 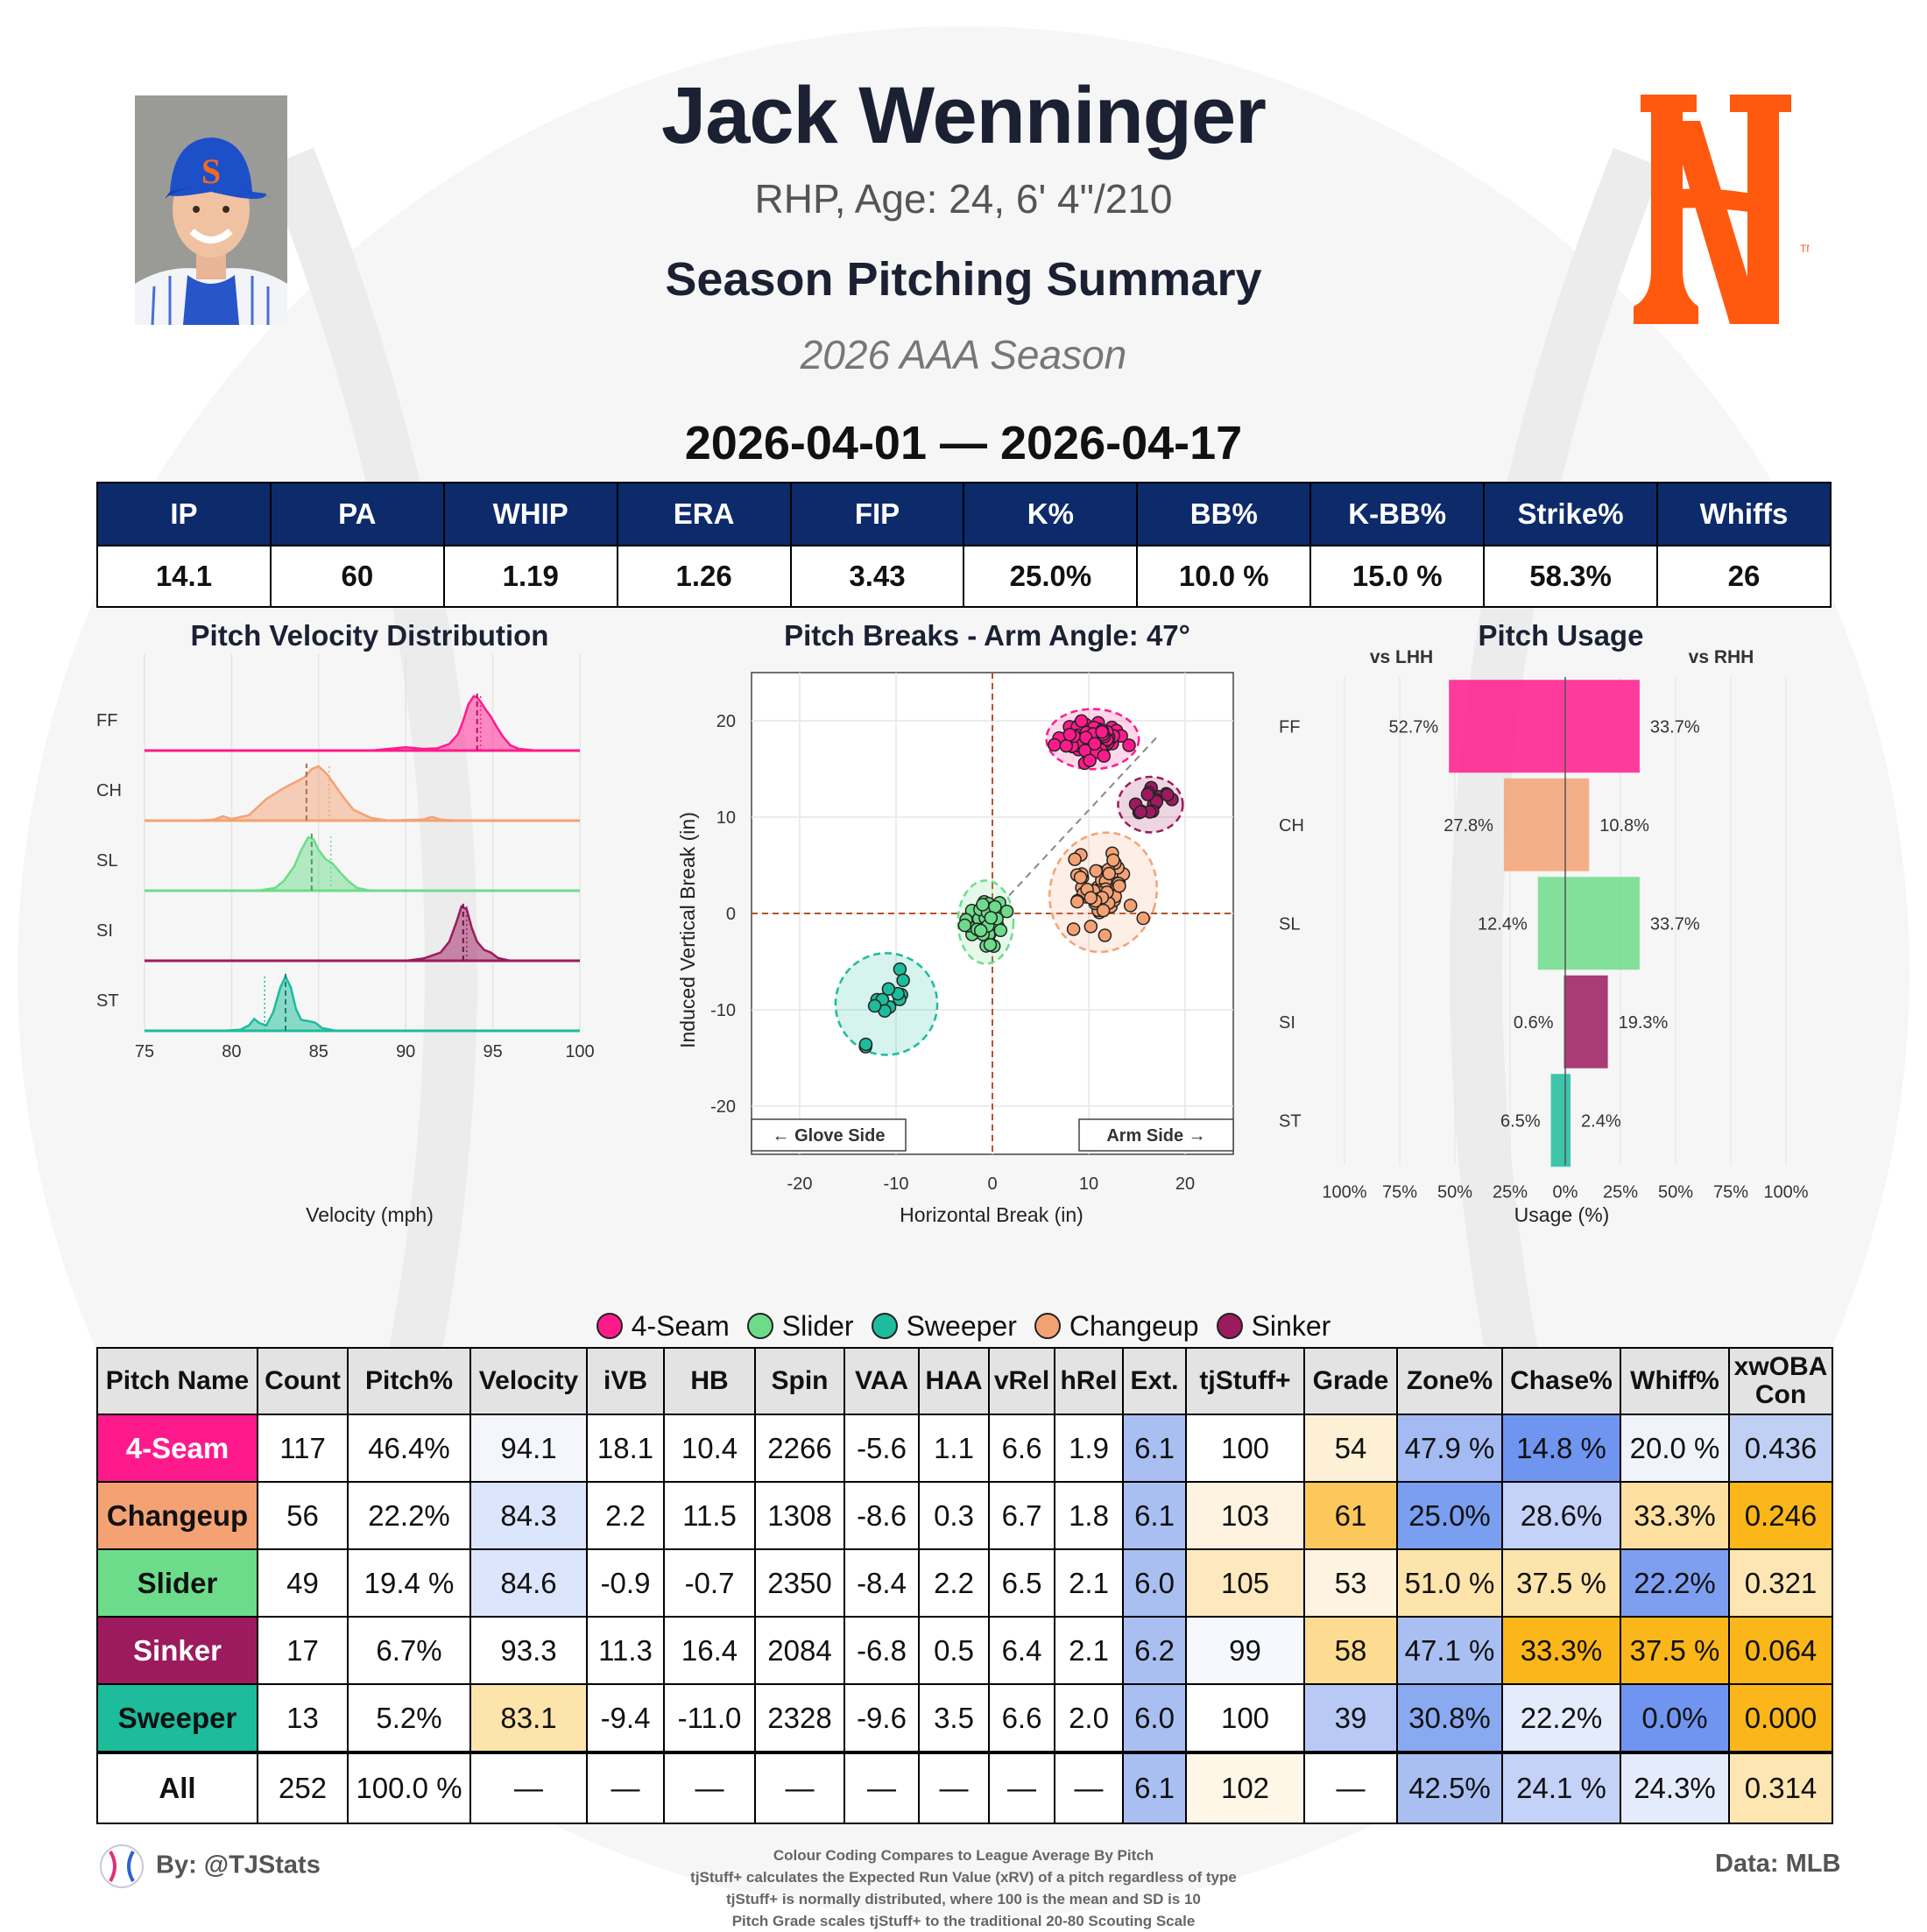 I want to click on pitch-table-cell: 25.0%, so click(x=1449, y=1515).